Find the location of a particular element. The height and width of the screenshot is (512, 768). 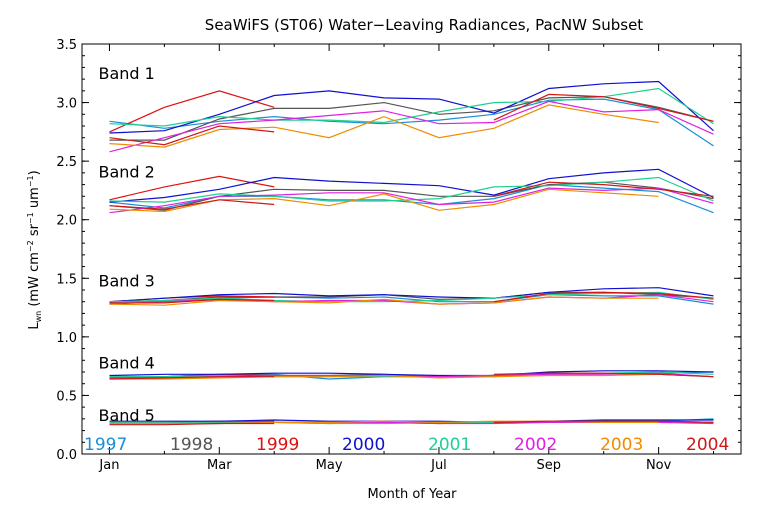

x-tick-label-5: Nov is located at coordinates (659, 465).